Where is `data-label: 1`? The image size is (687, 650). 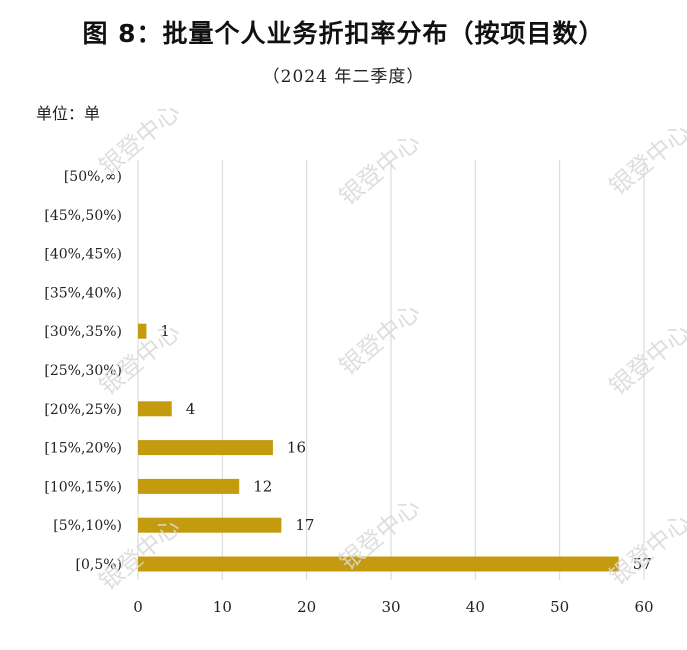
data-label: 1 is located at coordinates (165, 331).